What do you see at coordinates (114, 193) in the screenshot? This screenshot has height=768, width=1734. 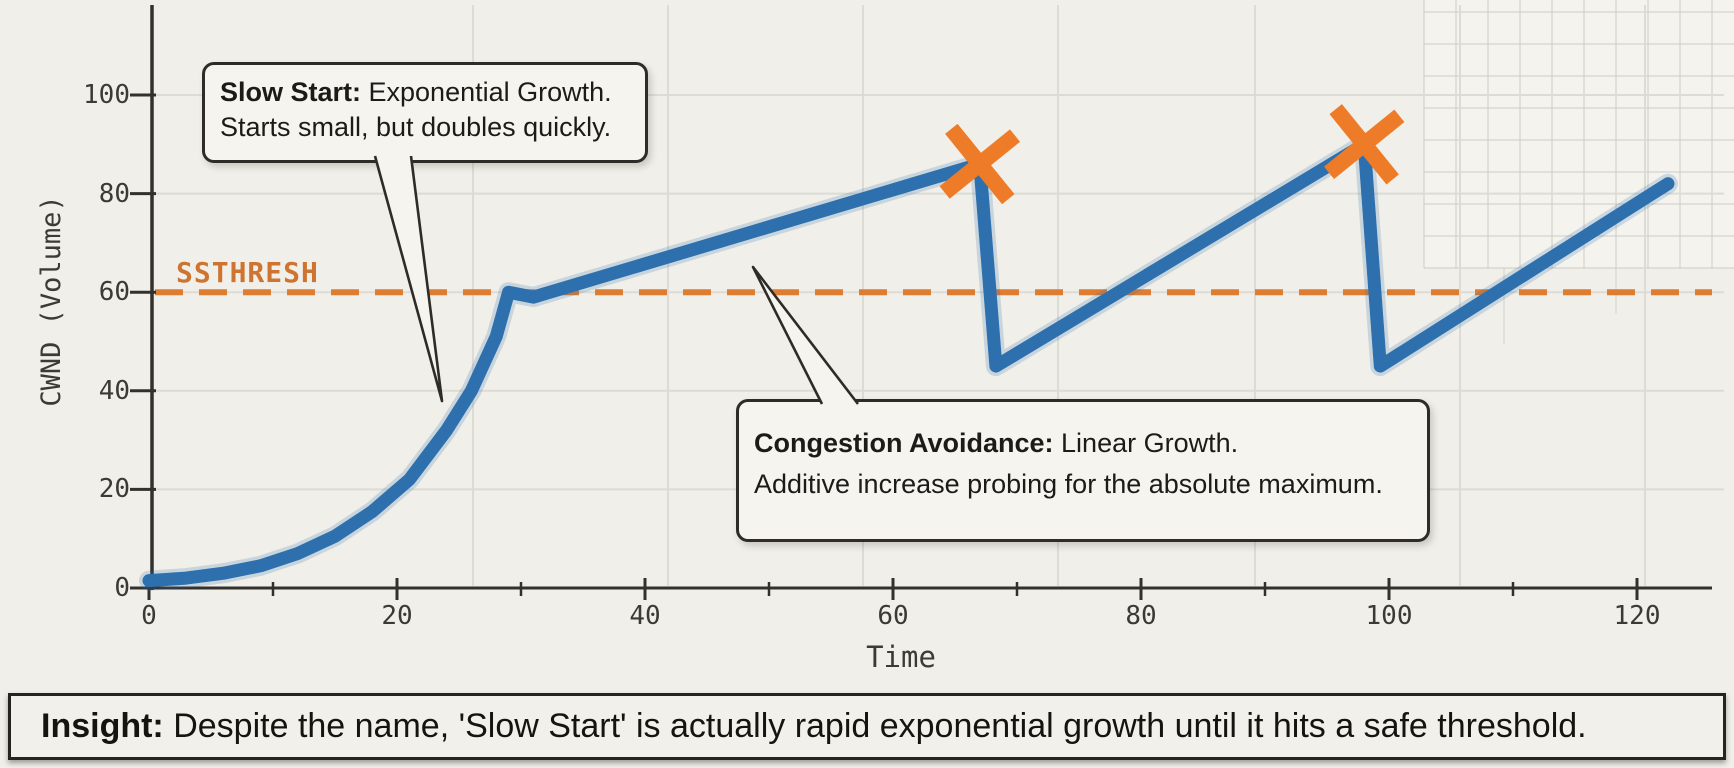 I see `y-tick-label: 80` at bounding box center [114, 193].